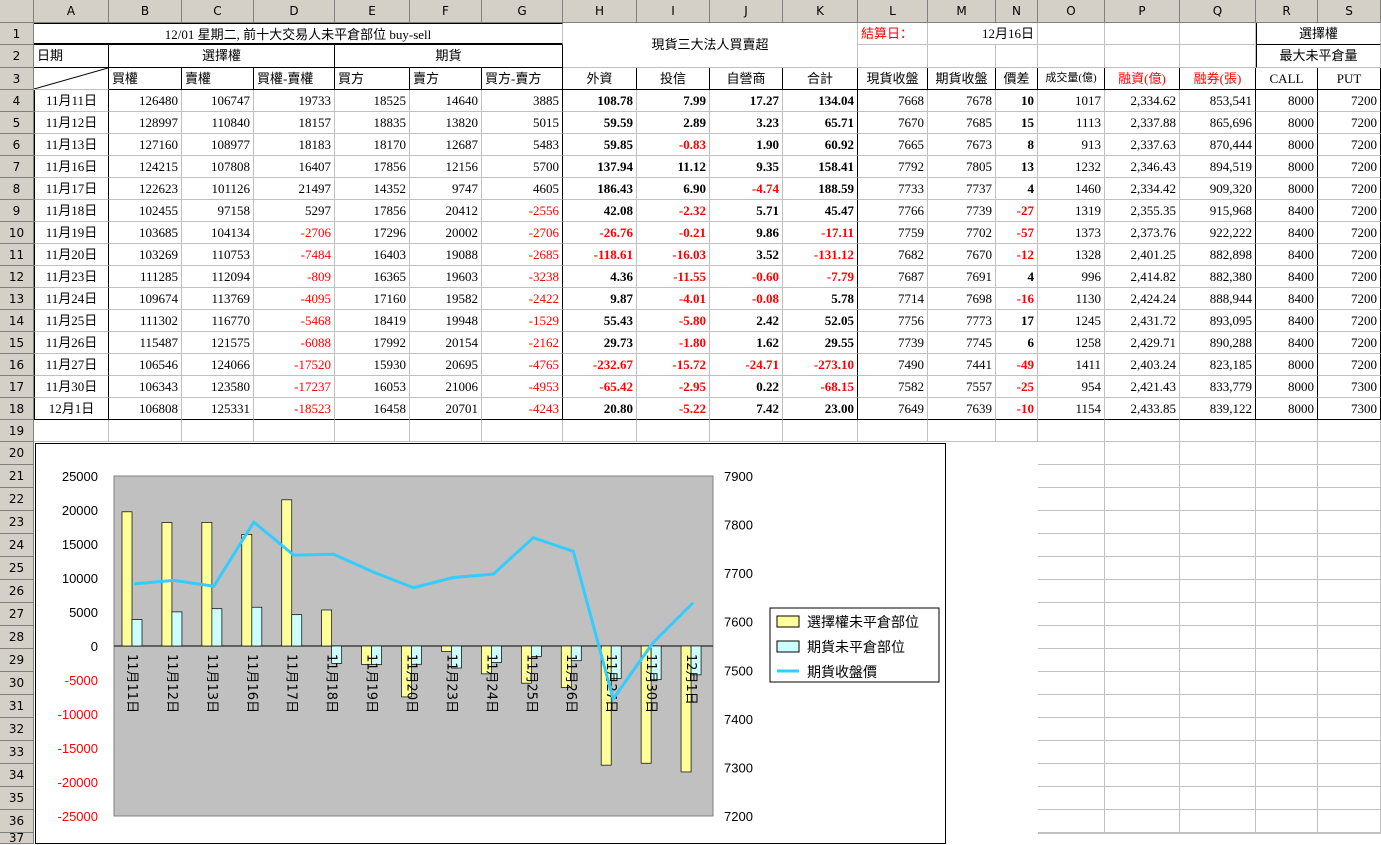 This screenshot has height=845, width=1381. Describe the element at coordinates (746, 277) in the screenshot. I see `cell-j12: -0.60` at that location.